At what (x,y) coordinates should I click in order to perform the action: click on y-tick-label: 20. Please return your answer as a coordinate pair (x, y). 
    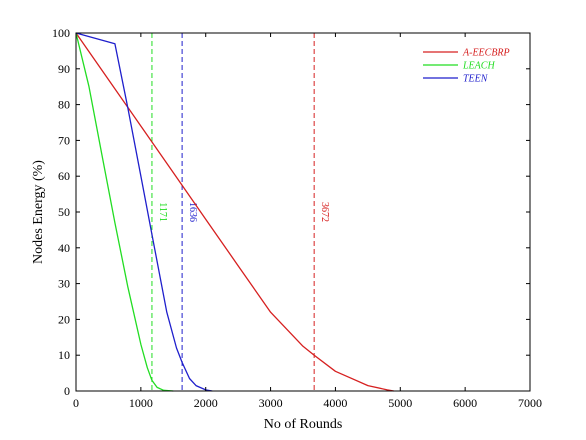
    Looking at the image, I should click on (64, 319).